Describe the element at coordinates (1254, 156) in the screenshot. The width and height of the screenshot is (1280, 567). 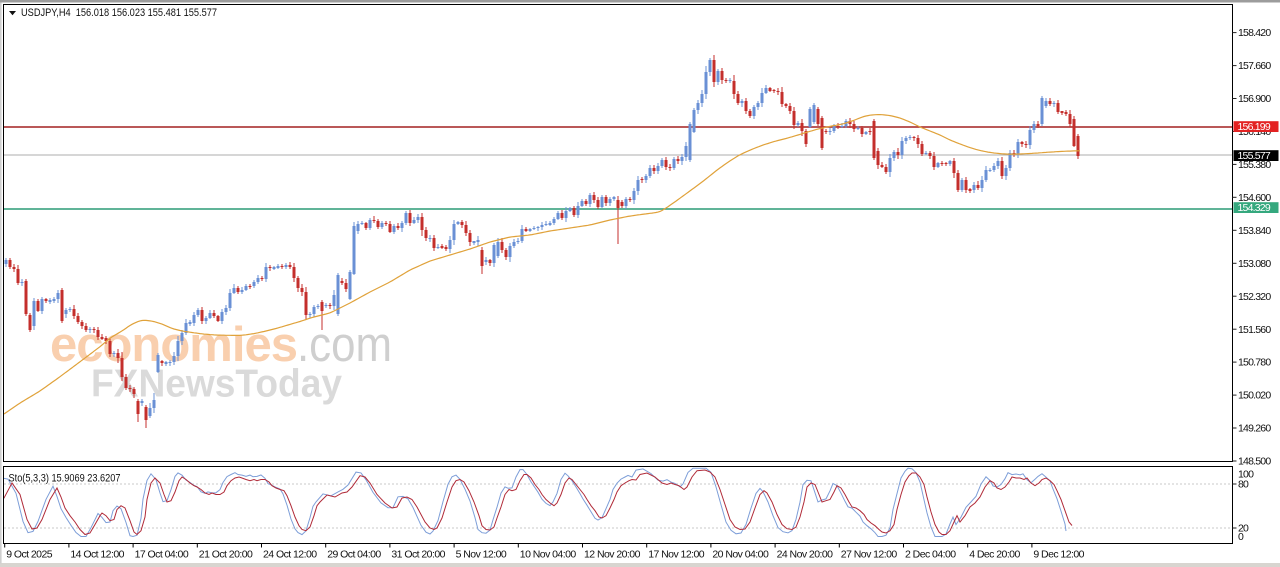
I see `svg-text: 155.577` at that location.